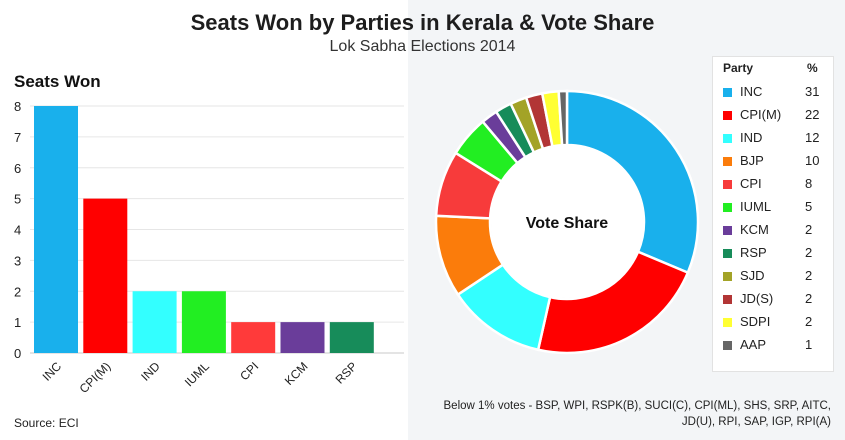 This screenshot has width=845, height=440. What do you see at coordinates (296, 373) in the screenshot?
I see `x-tick-label: KCM` at bounding box center [296, 373].